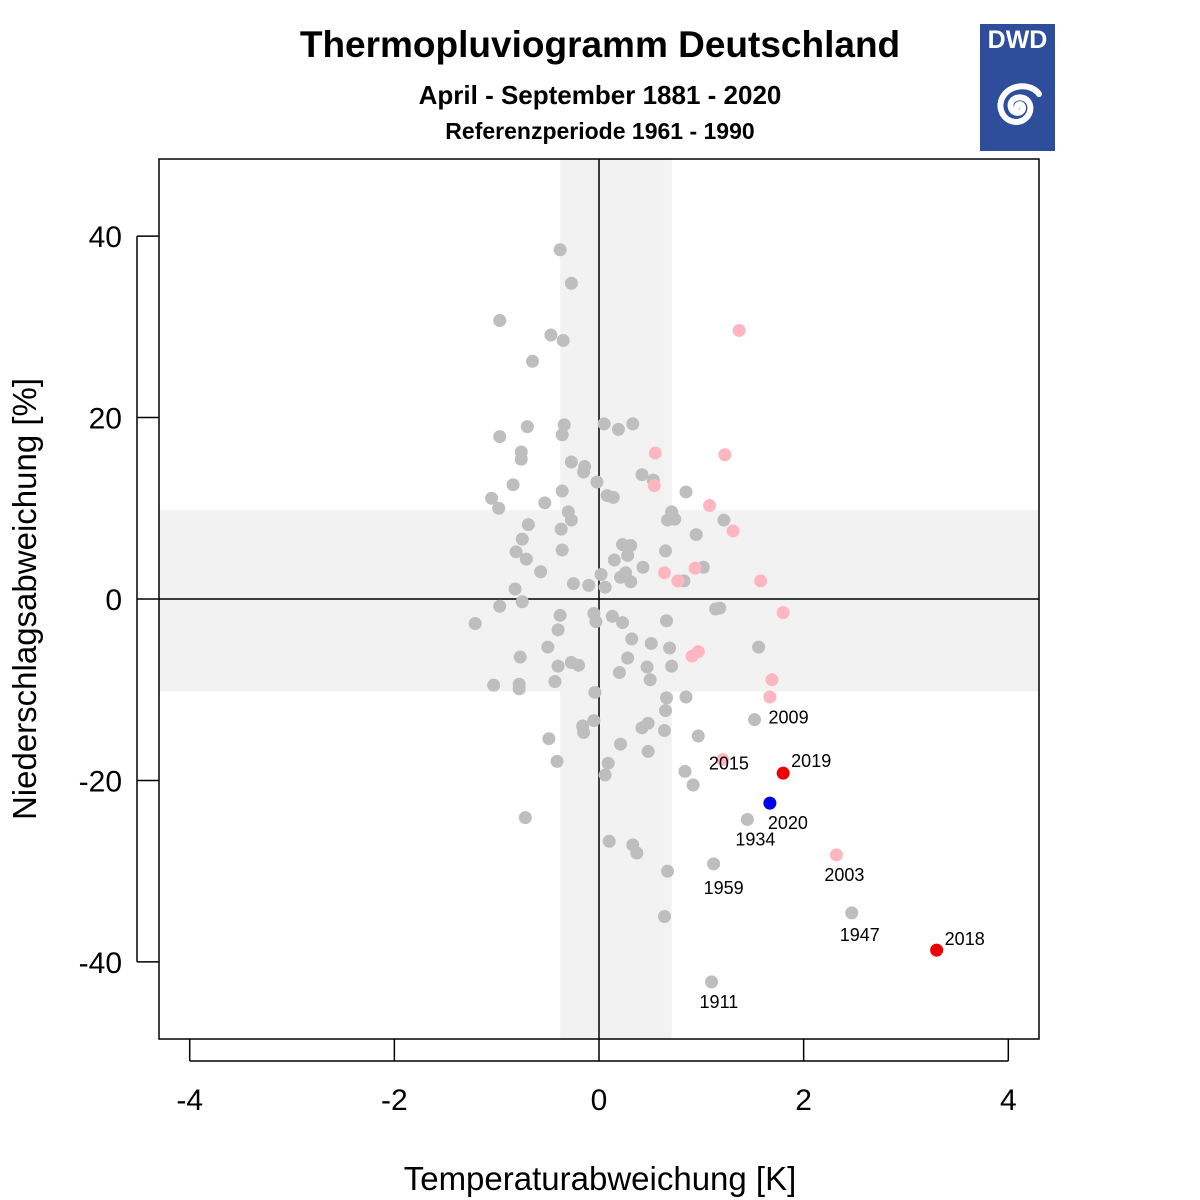 The image size is (1200, 1200). Describe the element at coordinates (844, 875) in the screenshot. I see `point-label-2003: 2003` at that location.